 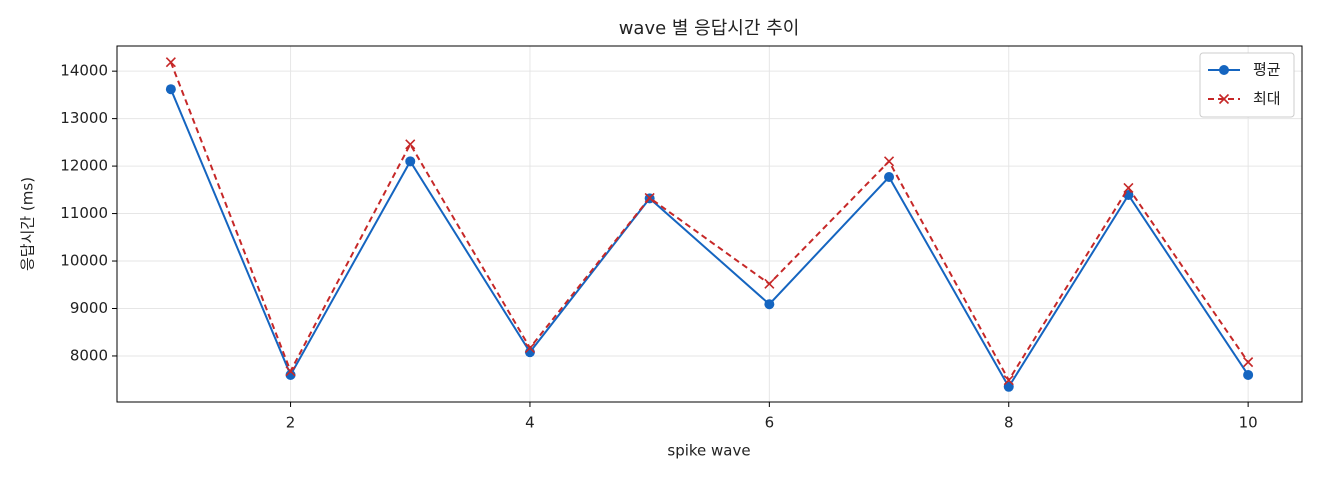 I want to click on y-tick-label: 13000, so click(x=84, y=118).